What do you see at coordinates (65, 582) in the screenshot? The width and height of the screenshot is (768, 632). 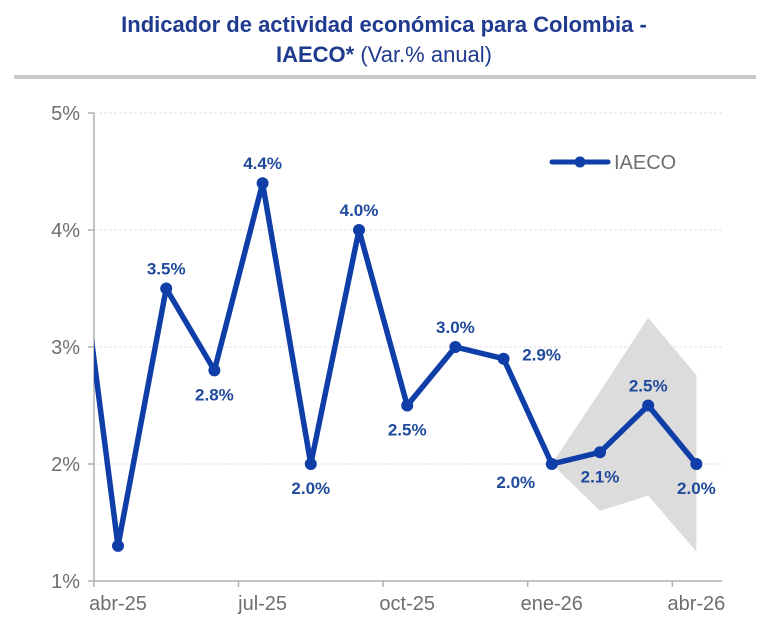 I see `y-tick-label: 1%` at bounding box center [65, 582].